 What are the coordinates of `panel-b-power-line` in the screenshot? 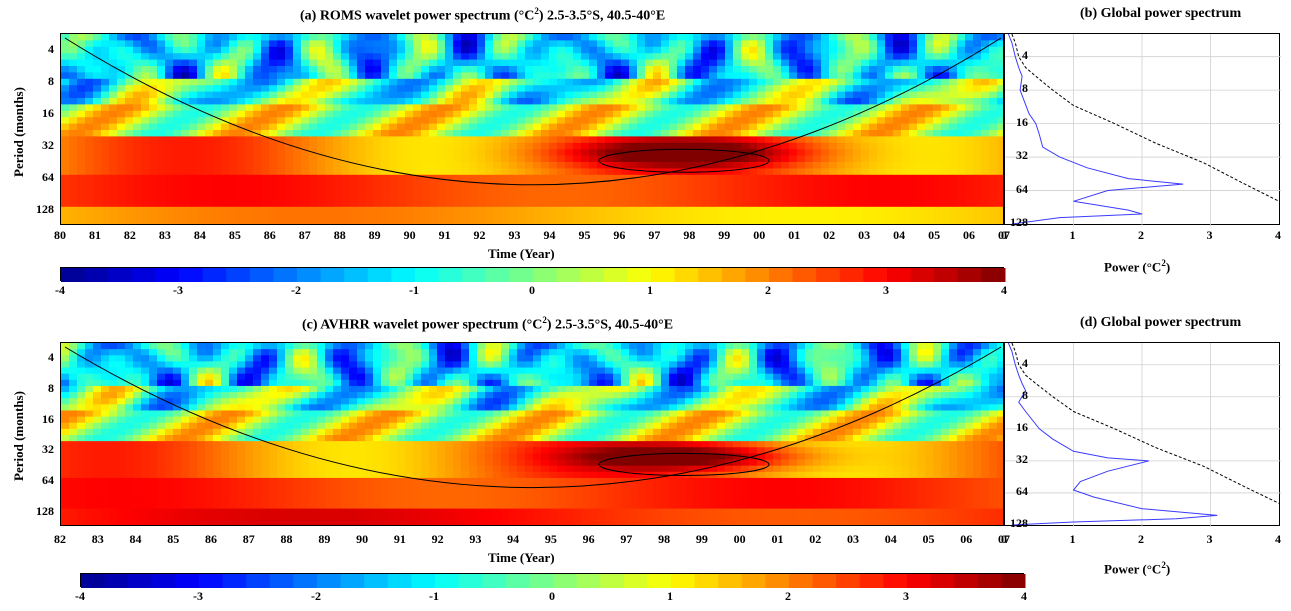 It's located at (1095, 129).